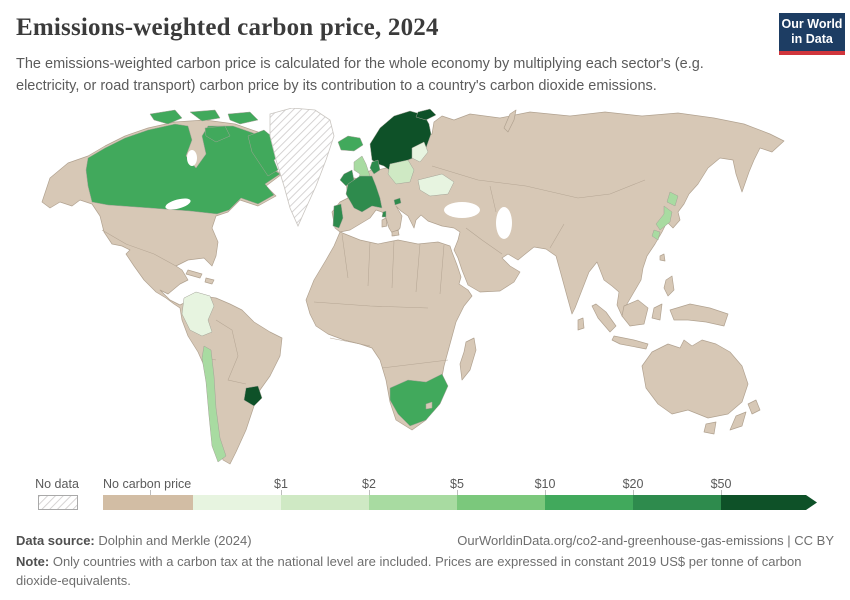  I want to click on page-title: Emissions-weighted carbon price, 2024, so click(227, 27).